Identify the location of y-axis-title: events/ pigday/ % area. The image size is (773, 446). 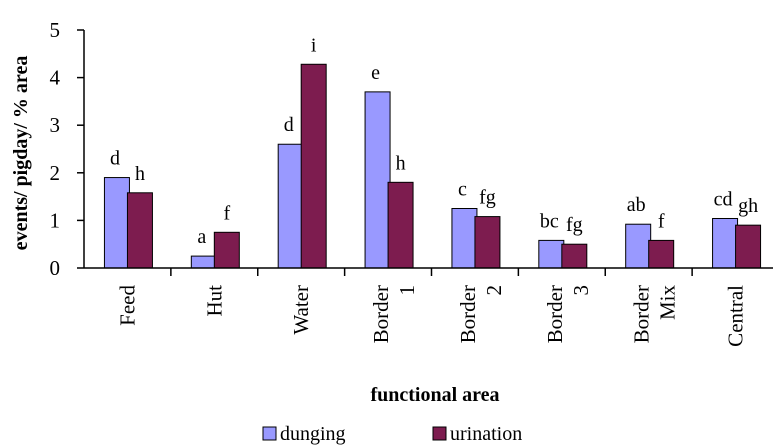
(21, 153).